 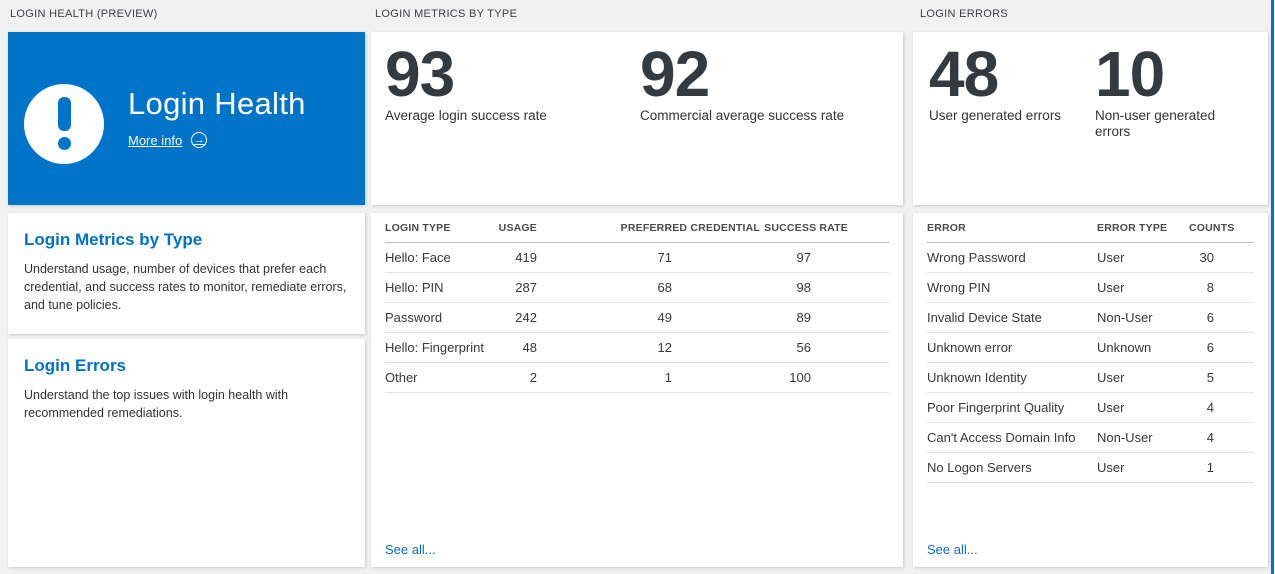 What do you see at coordinates (526, 257) in the screenshot?
I see `table-cell: 419` at bounding box center [526, 257].